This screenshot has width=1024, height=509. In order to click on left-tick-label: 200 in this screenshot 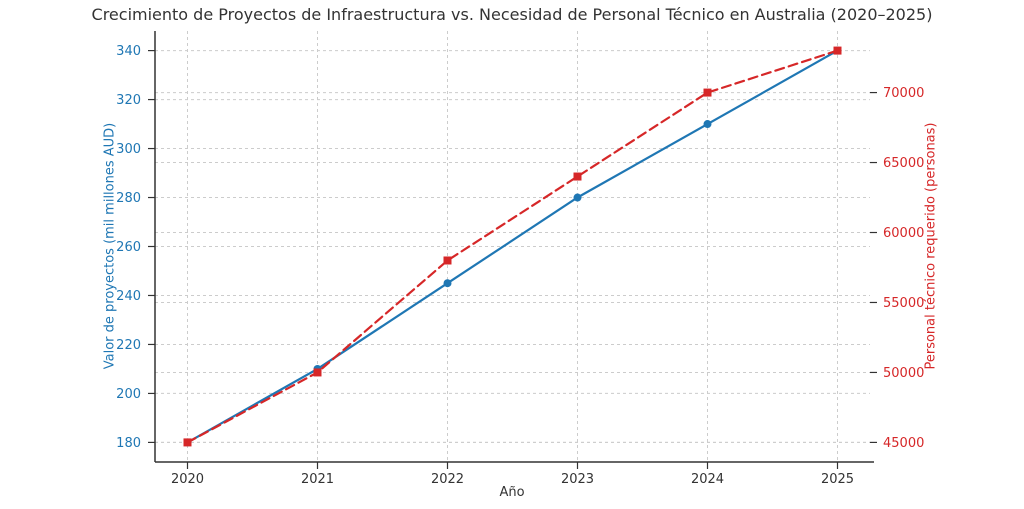, I will do `click(128, 394)`.